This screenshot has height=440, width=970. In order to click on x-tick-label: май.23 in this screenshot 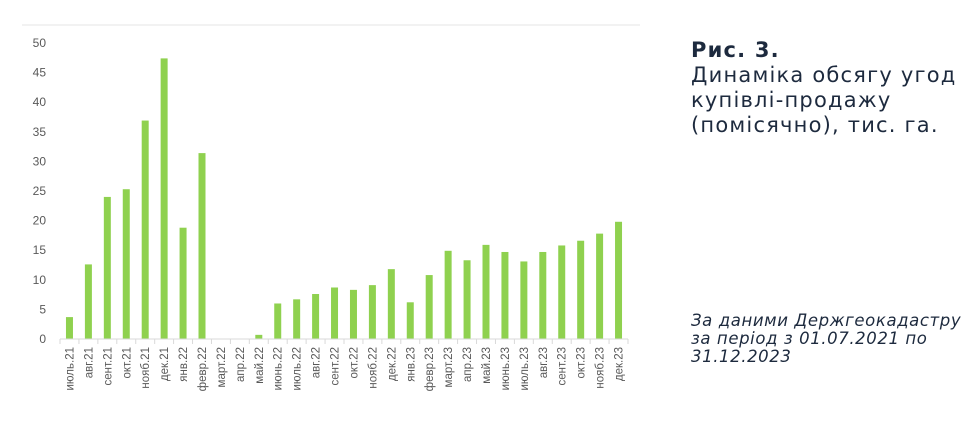, I will do `click(487, 365)`.